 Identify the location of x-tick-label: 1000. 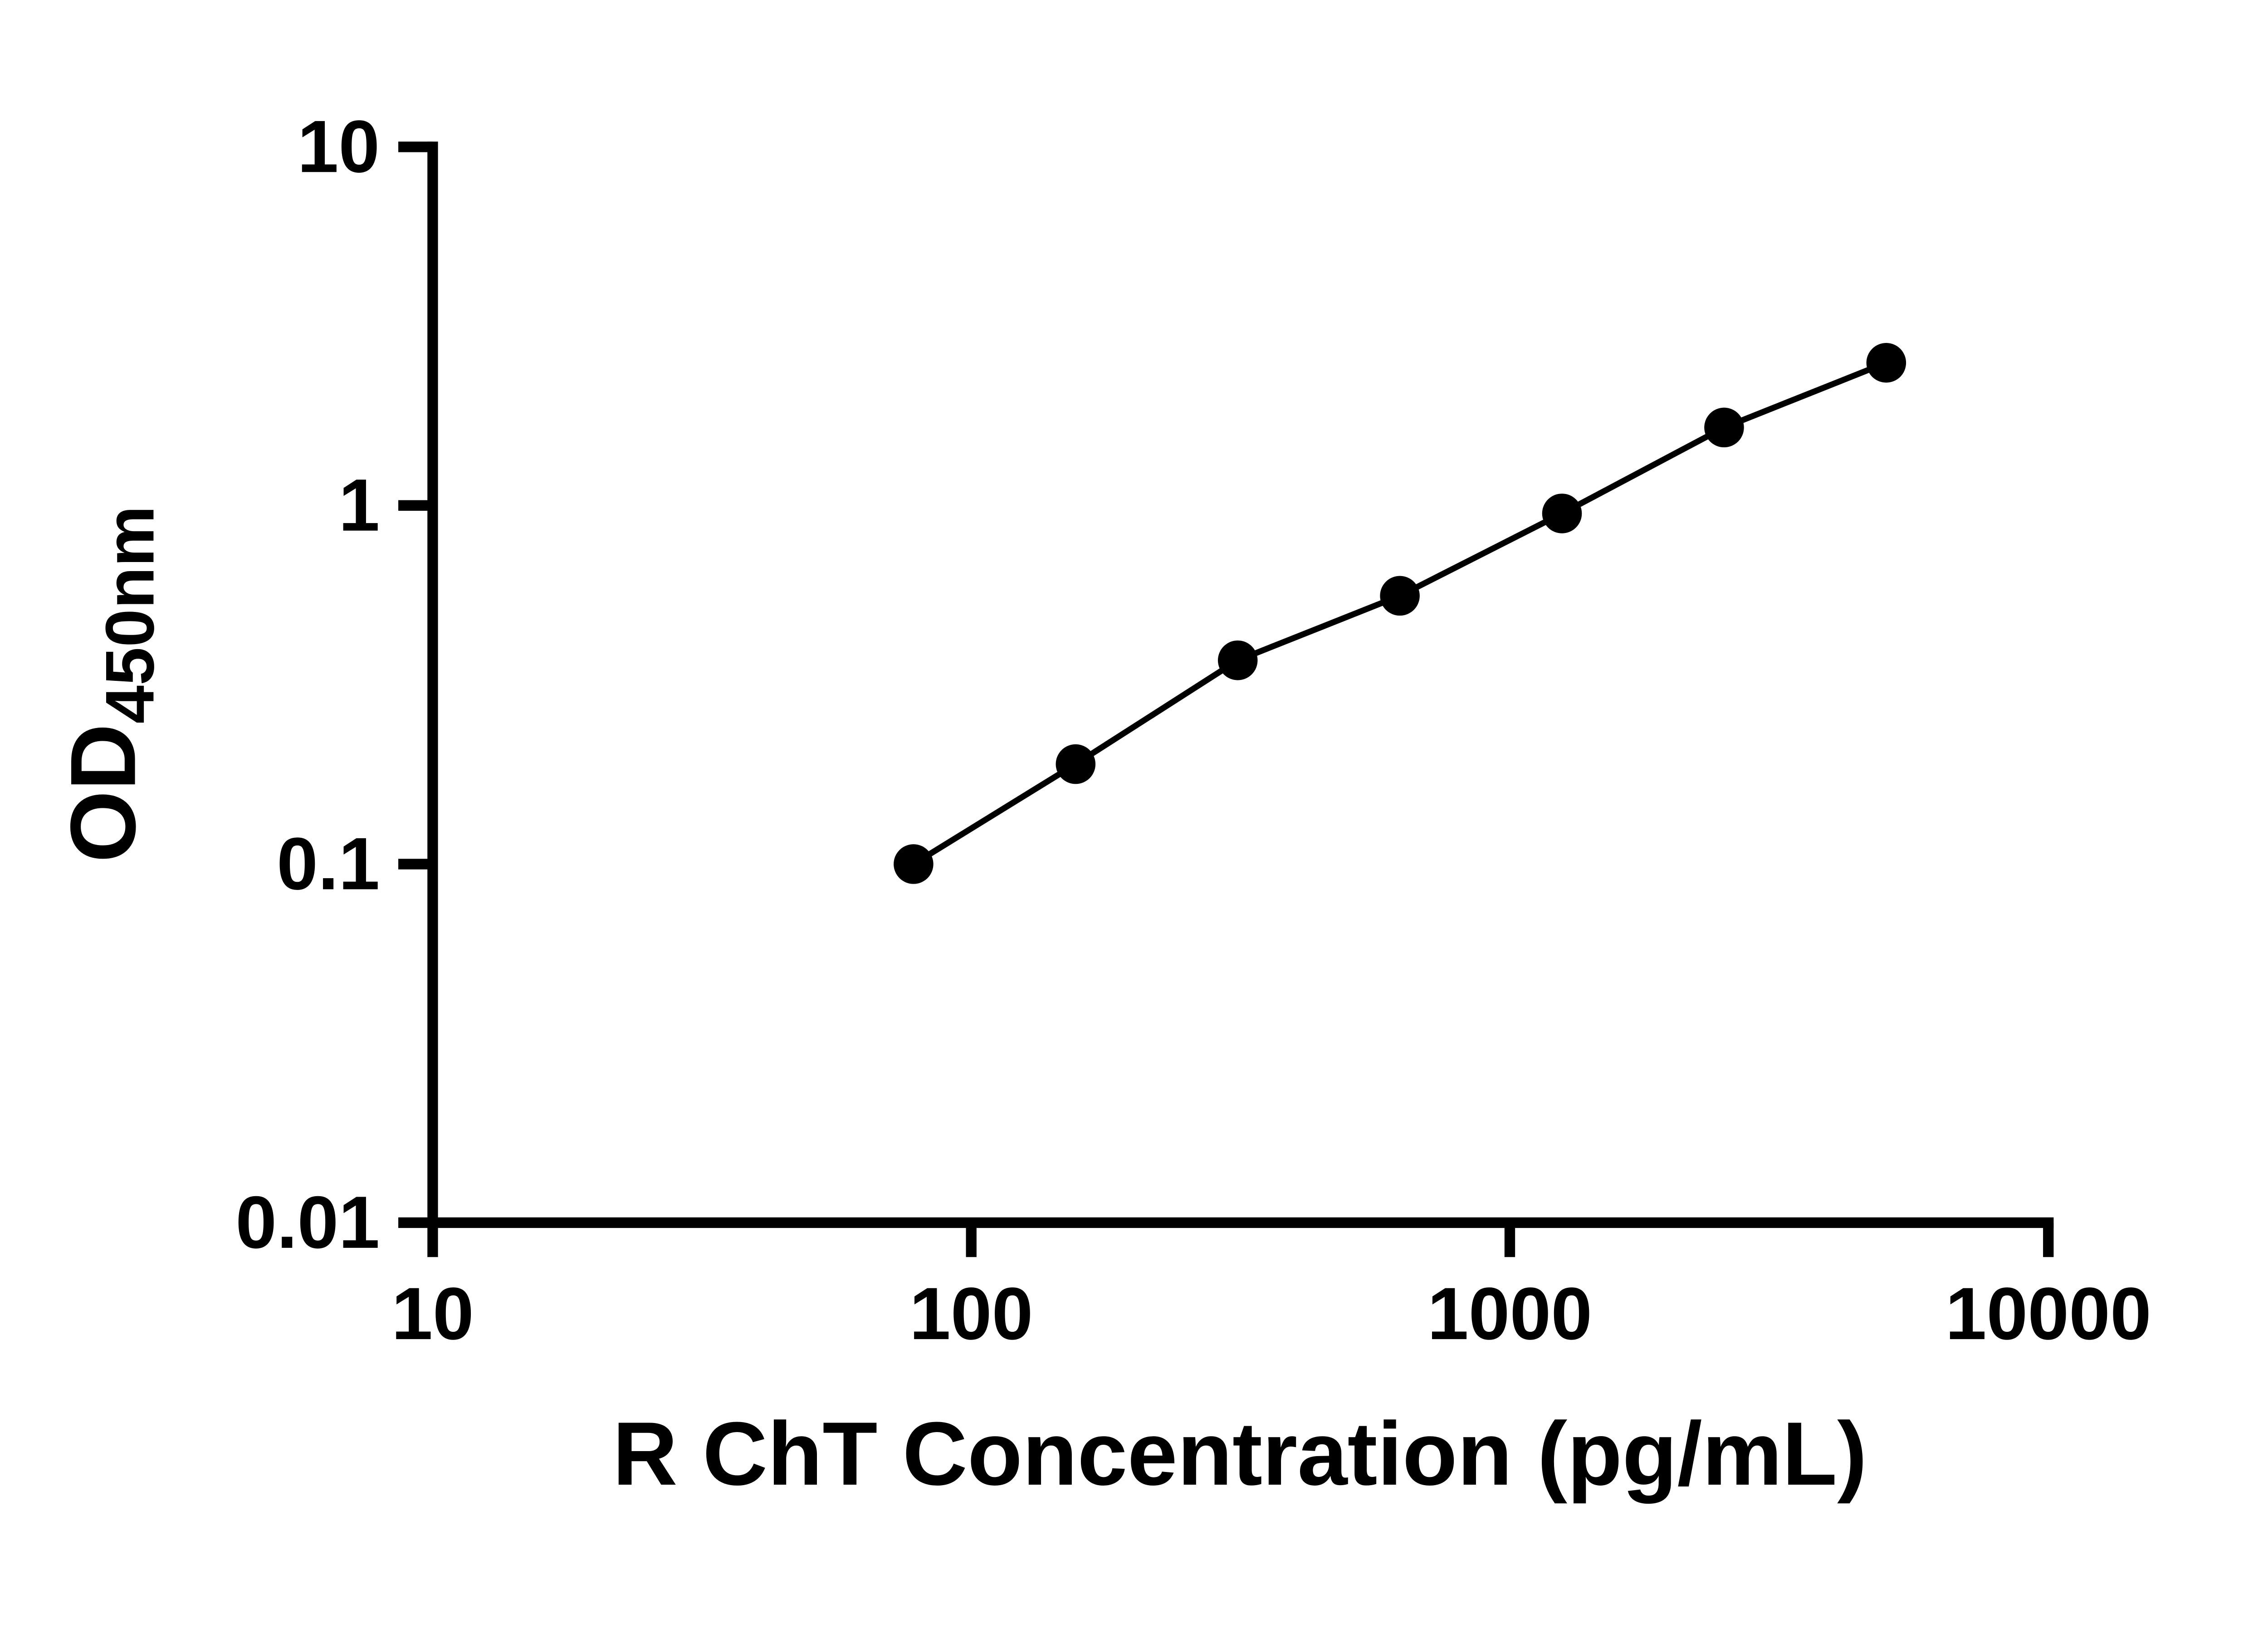
(1509, 1313).